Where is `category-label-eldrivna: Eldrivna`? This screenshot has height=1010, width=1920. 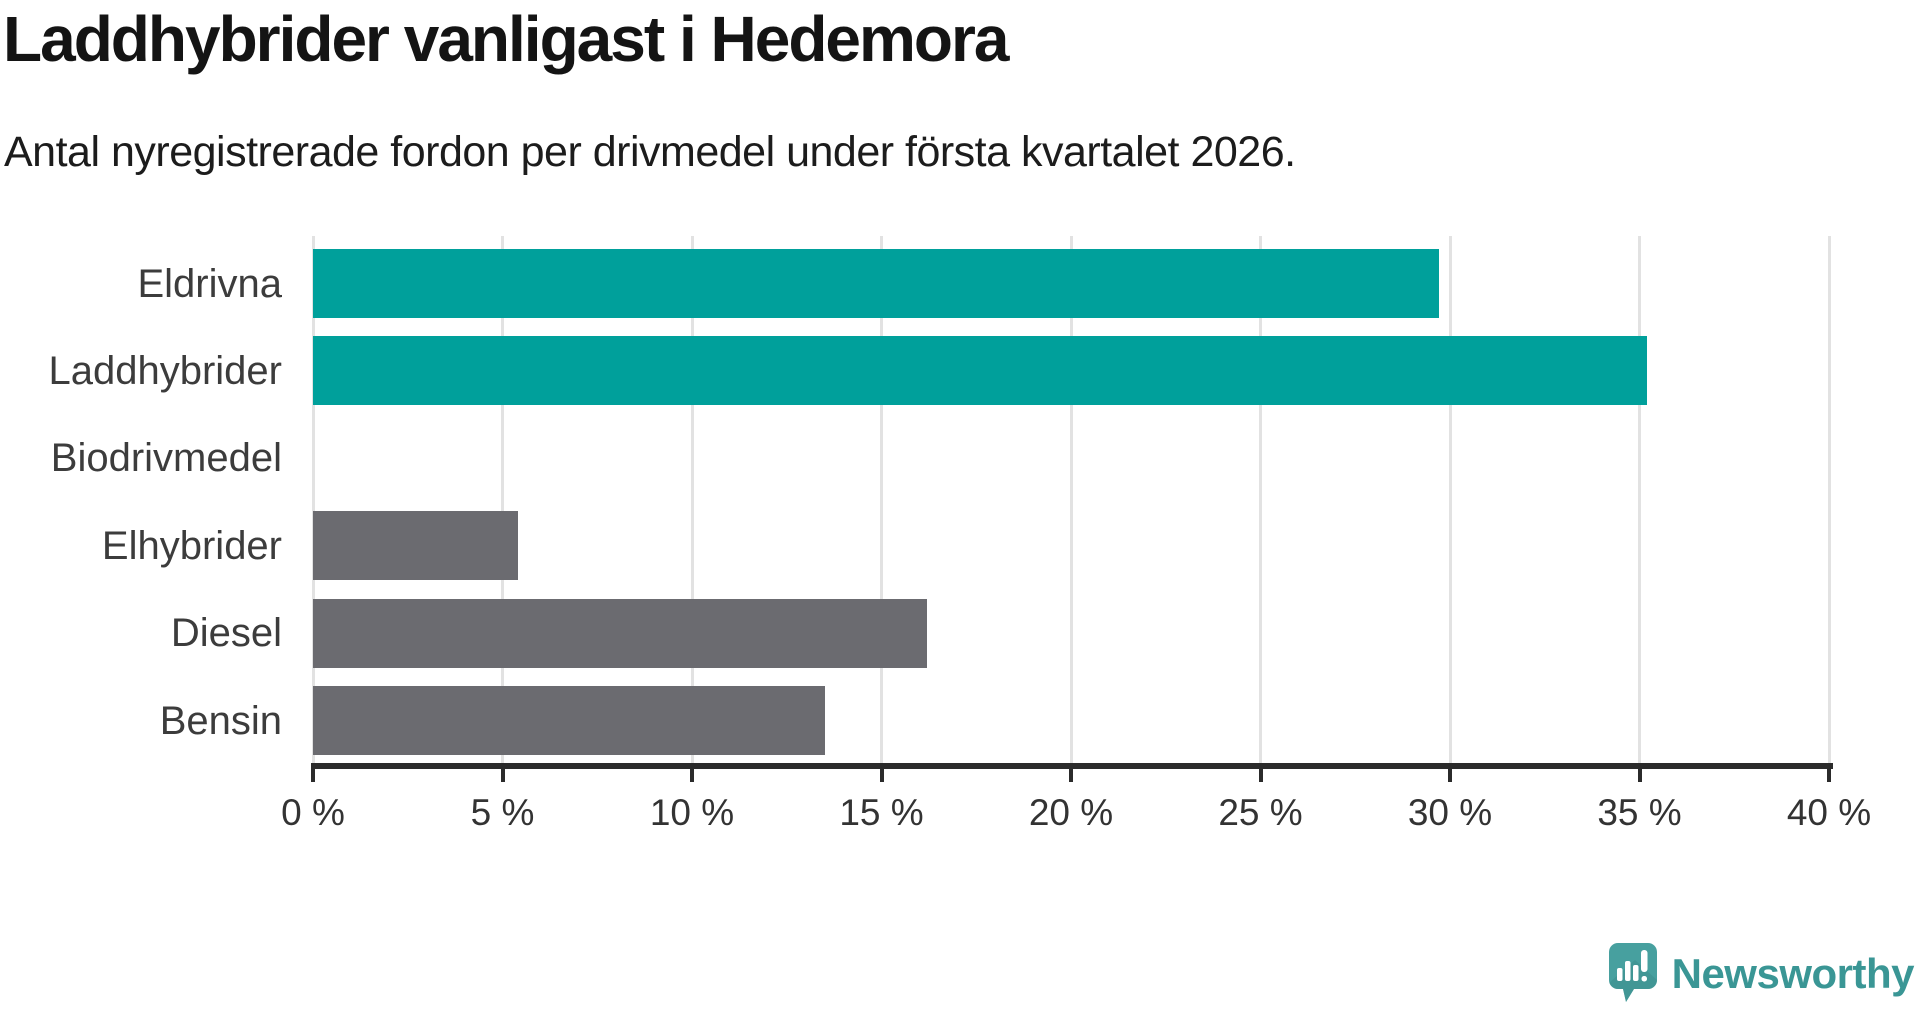 category-label-eldrivna: Eldrivna is located at coordinates (209, 283).